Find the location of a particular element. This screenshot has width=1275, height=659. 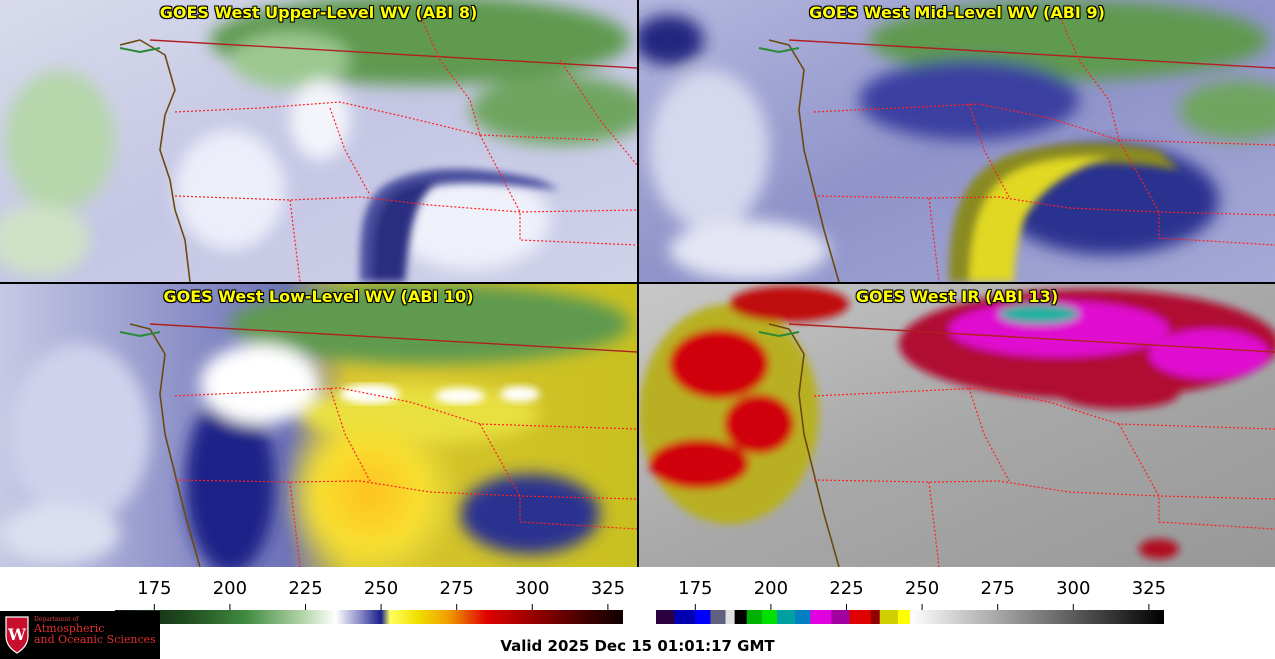

aos-logo-line2: and Oceanic Sciences is located at coordinates (95, 639).